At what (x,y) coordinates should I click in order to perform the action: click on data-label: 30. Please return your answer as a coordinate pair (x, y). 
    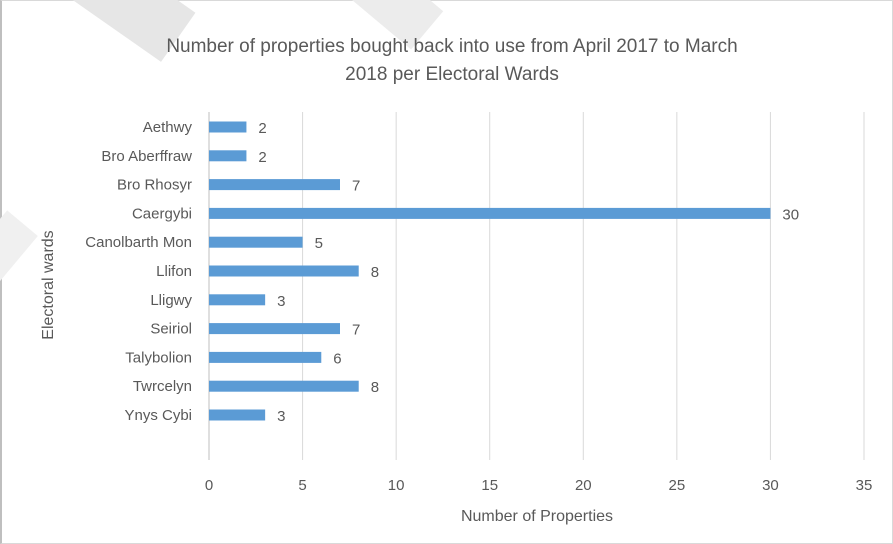
    Looking at the image, I should click on (790, 214).